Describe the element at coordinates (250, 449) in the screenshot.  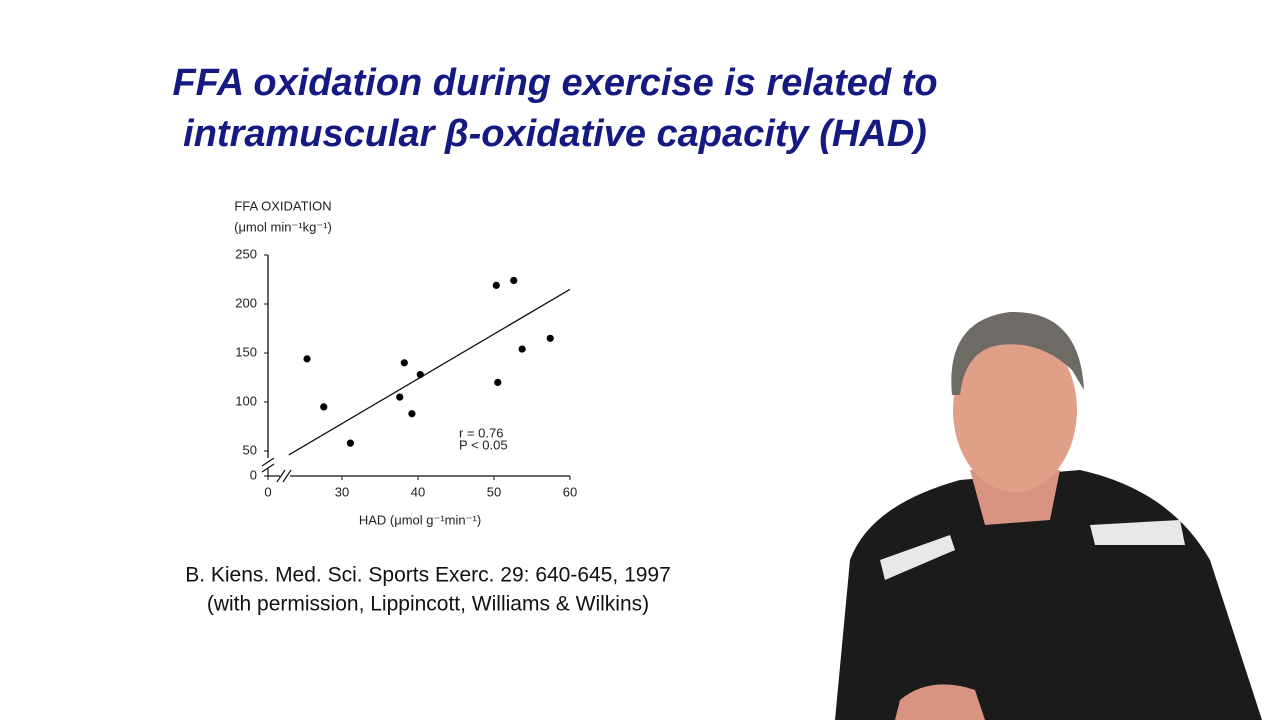
I see `y-tick-label: 50` at that location.